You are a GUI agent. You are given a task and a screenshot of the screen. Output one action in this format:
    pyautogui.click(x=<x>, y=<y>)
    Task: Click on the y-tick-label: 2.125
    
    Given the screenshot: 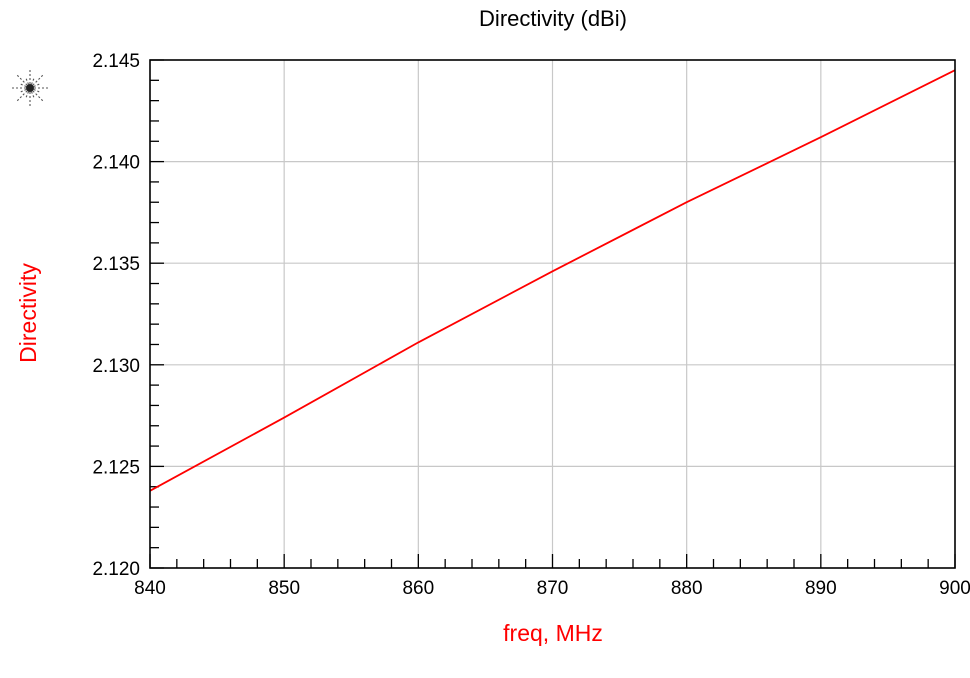 What is the action you would take?
    pyautogui.click(x=116, y=467)
    